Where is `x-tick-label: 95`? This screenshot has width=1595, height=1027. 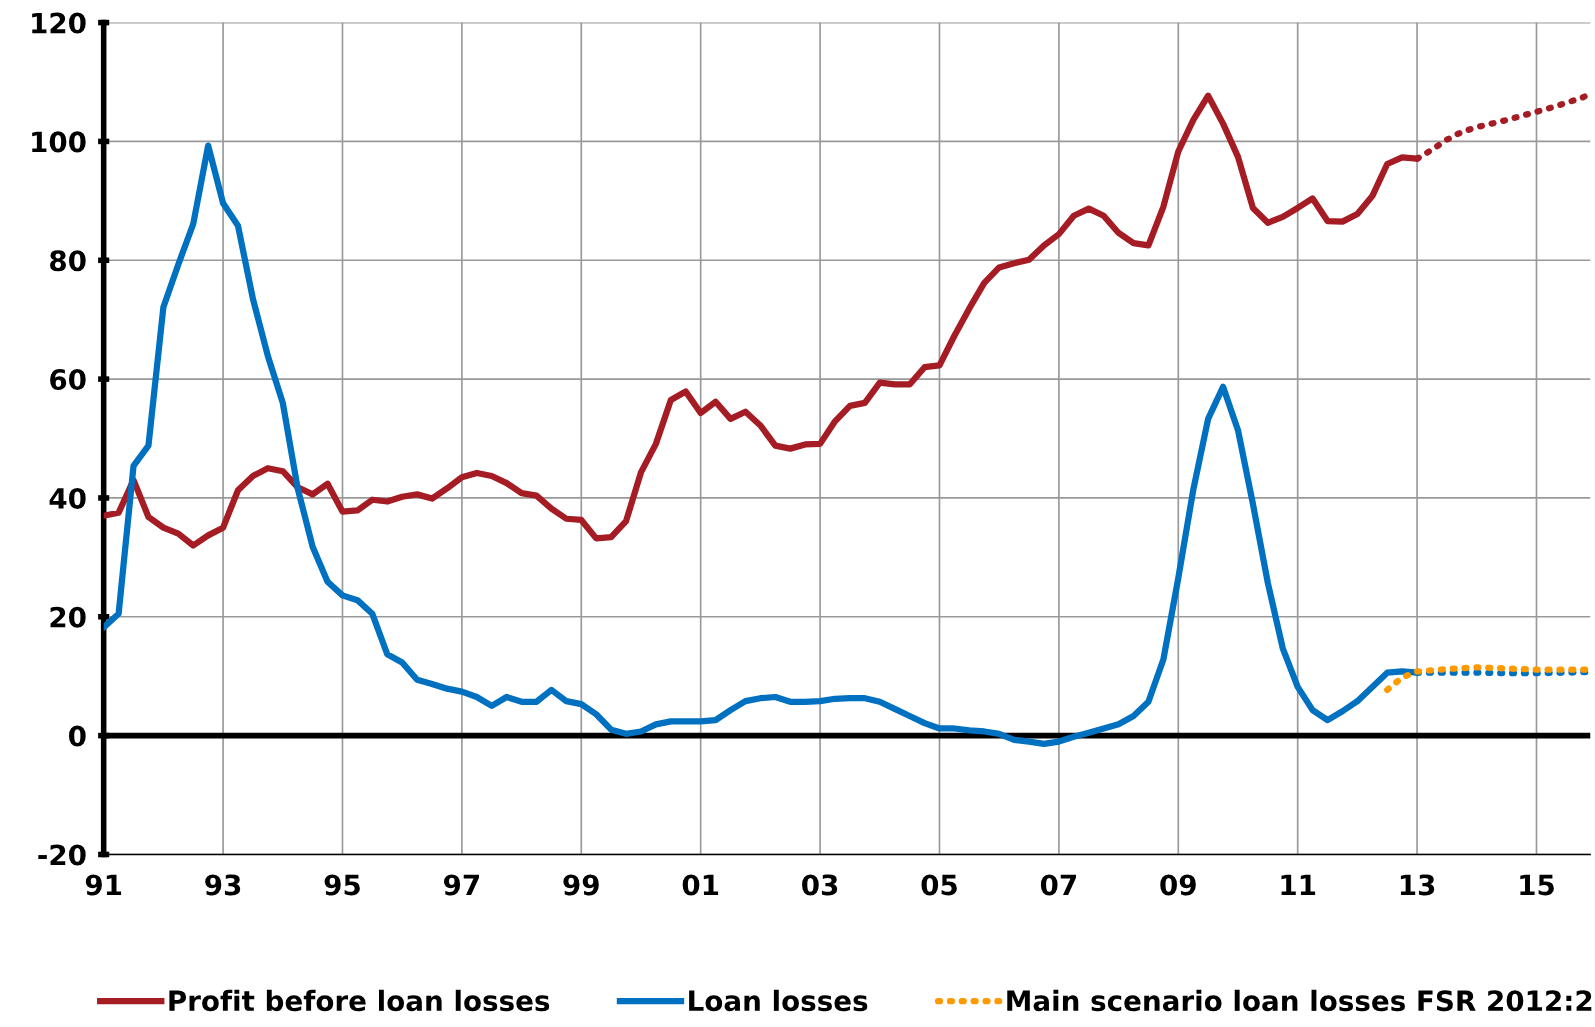
x-tick-label: 95 is located at coordinates (342, 885).